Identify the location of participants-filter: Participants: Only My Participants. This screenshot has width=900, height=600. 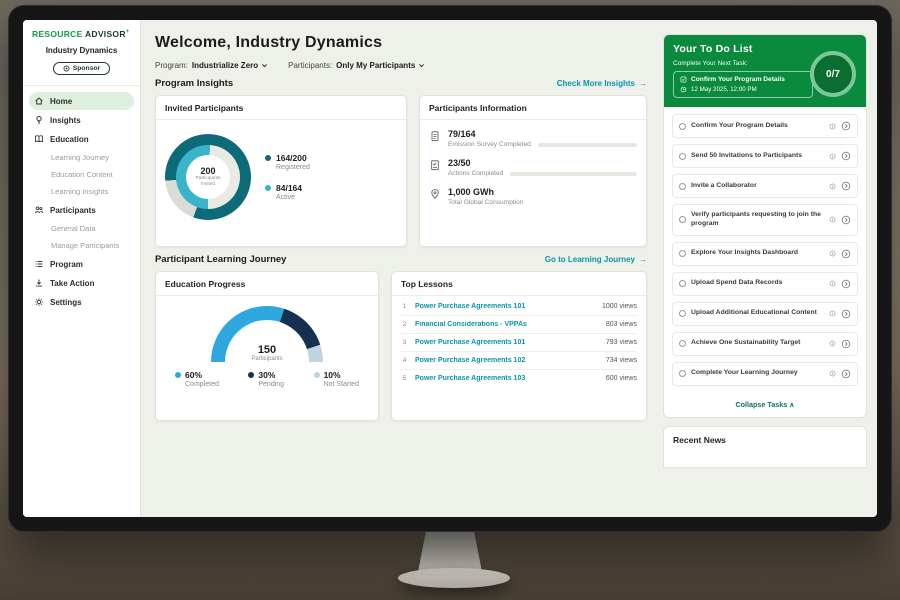
(356, 65).